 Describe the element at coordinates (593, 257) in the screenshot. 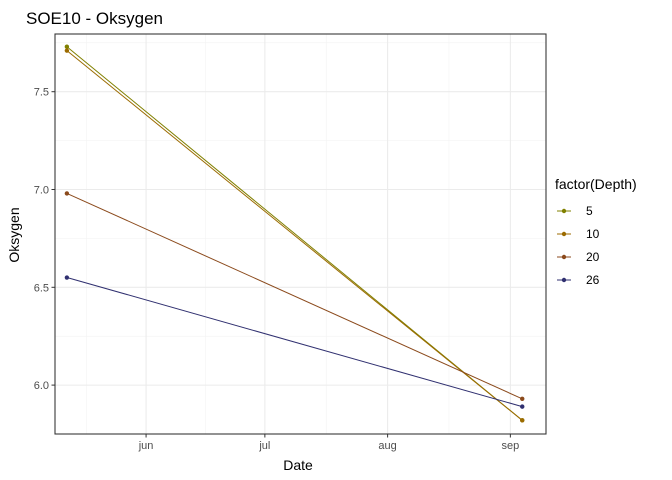

I see `legend-label: 20` at that location.